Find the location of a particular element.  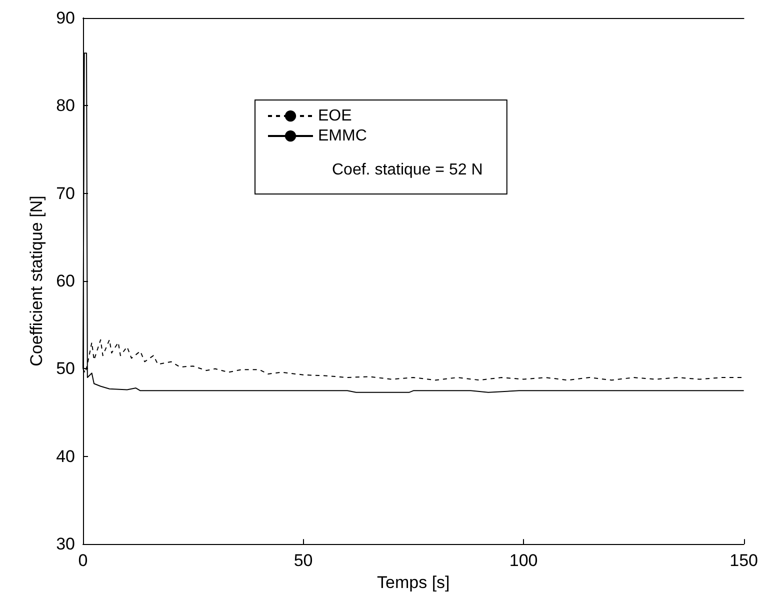

x-tick-label: 0 is located at coordinates (83, 560).